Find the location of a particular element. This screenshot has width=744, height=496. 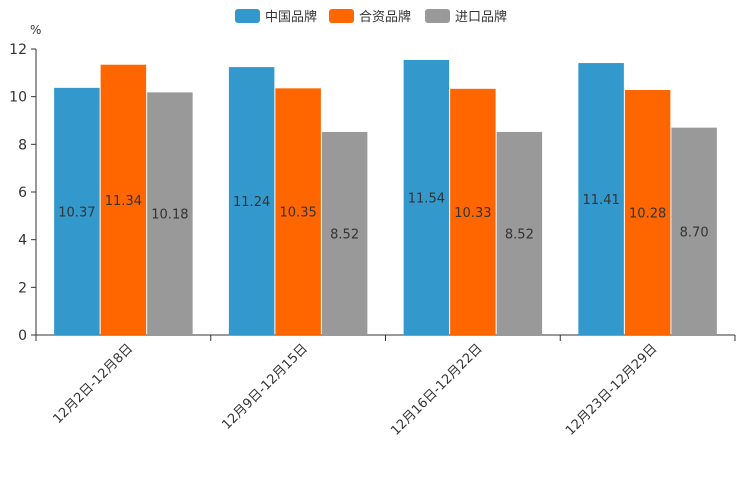

bar-value-label: 11.34 is located at coordinates (123, 201).